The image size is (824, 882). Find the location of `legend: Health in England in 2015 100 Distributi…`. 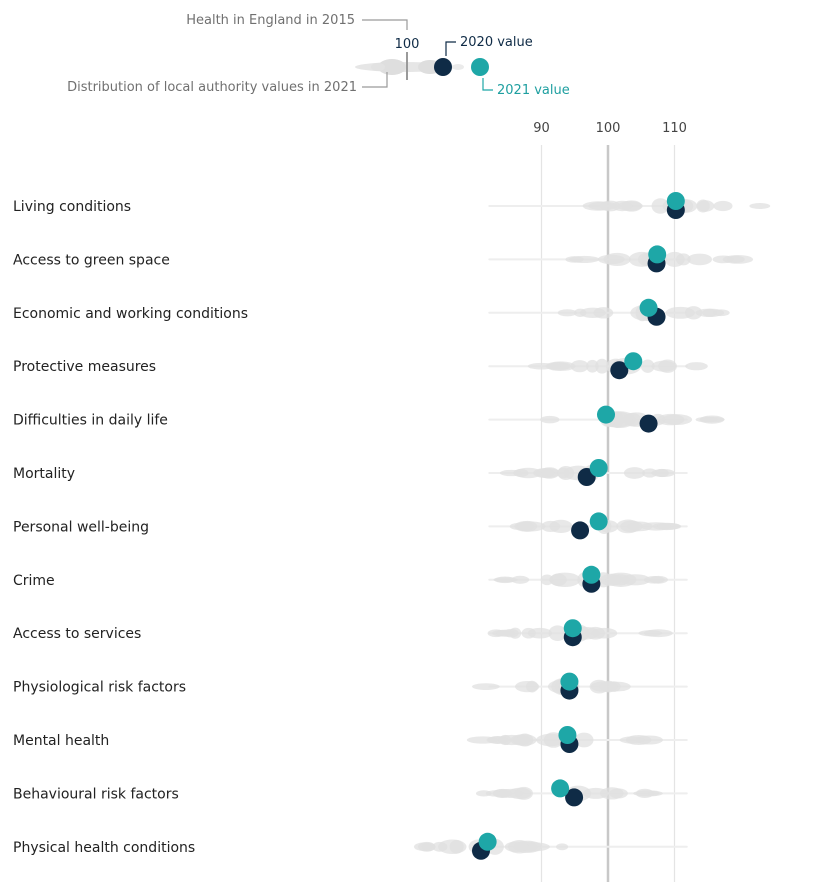

legend: Health in England in 2015 100 Distributi… is located at coordinates (318, 55).